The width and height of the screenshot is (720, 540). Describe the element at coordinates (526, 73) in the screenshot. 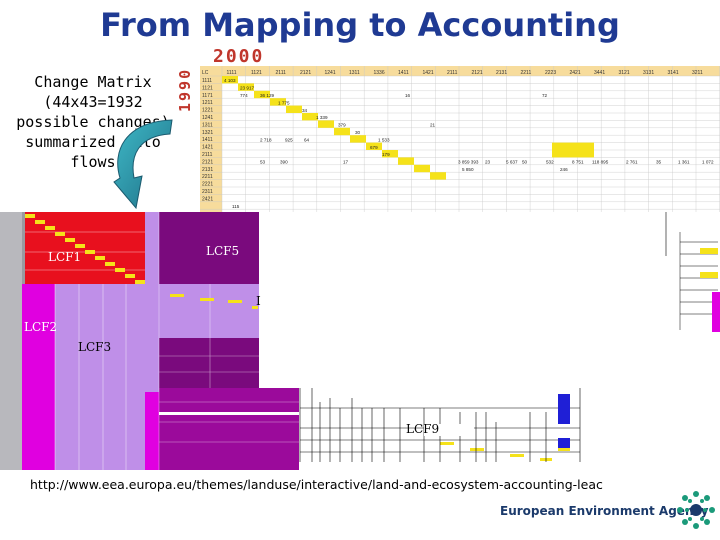

I see `matrix-col-code: 2211` at that location.